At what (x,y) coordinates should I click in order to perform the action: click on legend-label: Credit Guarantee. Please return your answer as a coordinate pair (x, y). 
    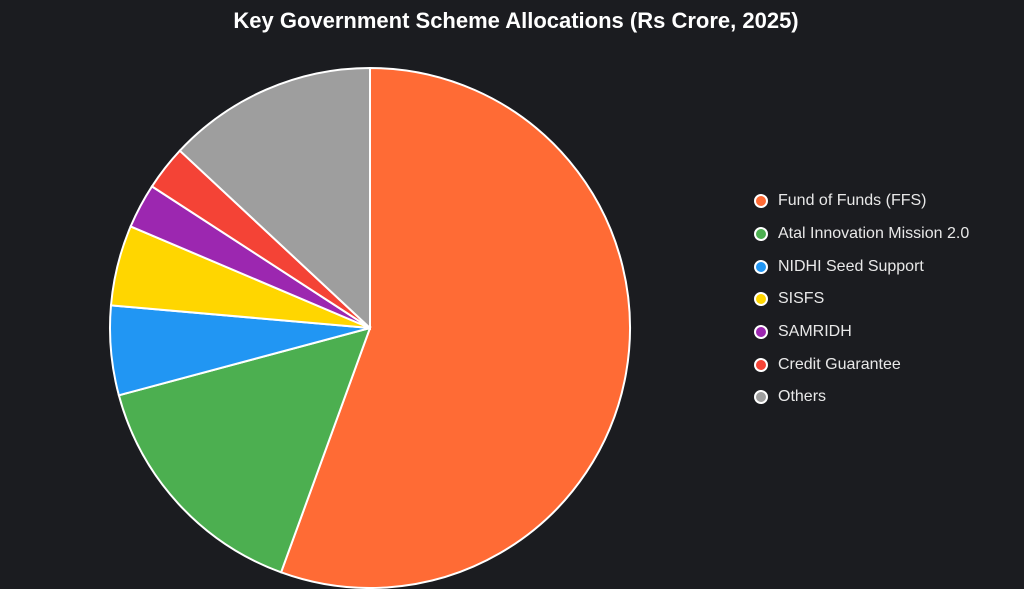
    Looking at the image, I should click on (839, 364).